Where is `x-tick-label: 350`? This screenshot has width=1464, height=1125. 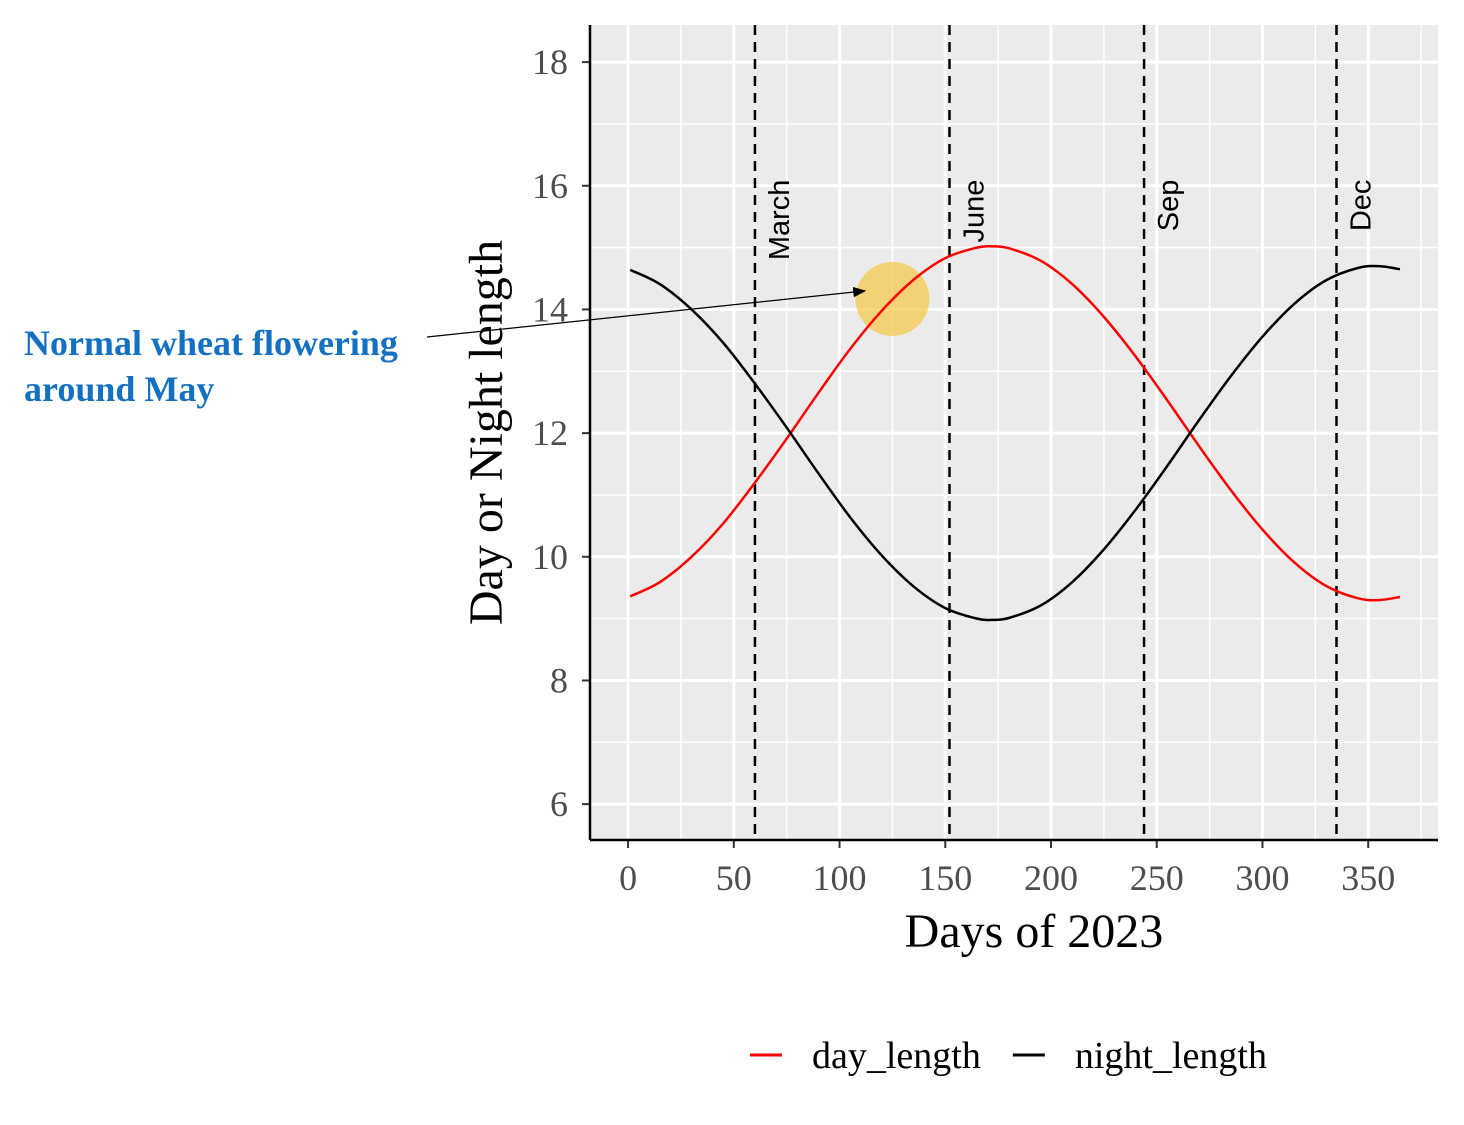
x-tick-label: 350 is located at coordinates (1368, 878).